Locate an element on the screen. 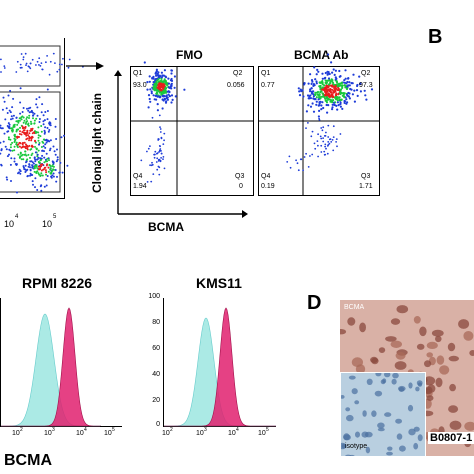  kms-ytick-40: 40 is located at coordinates (156, 374).